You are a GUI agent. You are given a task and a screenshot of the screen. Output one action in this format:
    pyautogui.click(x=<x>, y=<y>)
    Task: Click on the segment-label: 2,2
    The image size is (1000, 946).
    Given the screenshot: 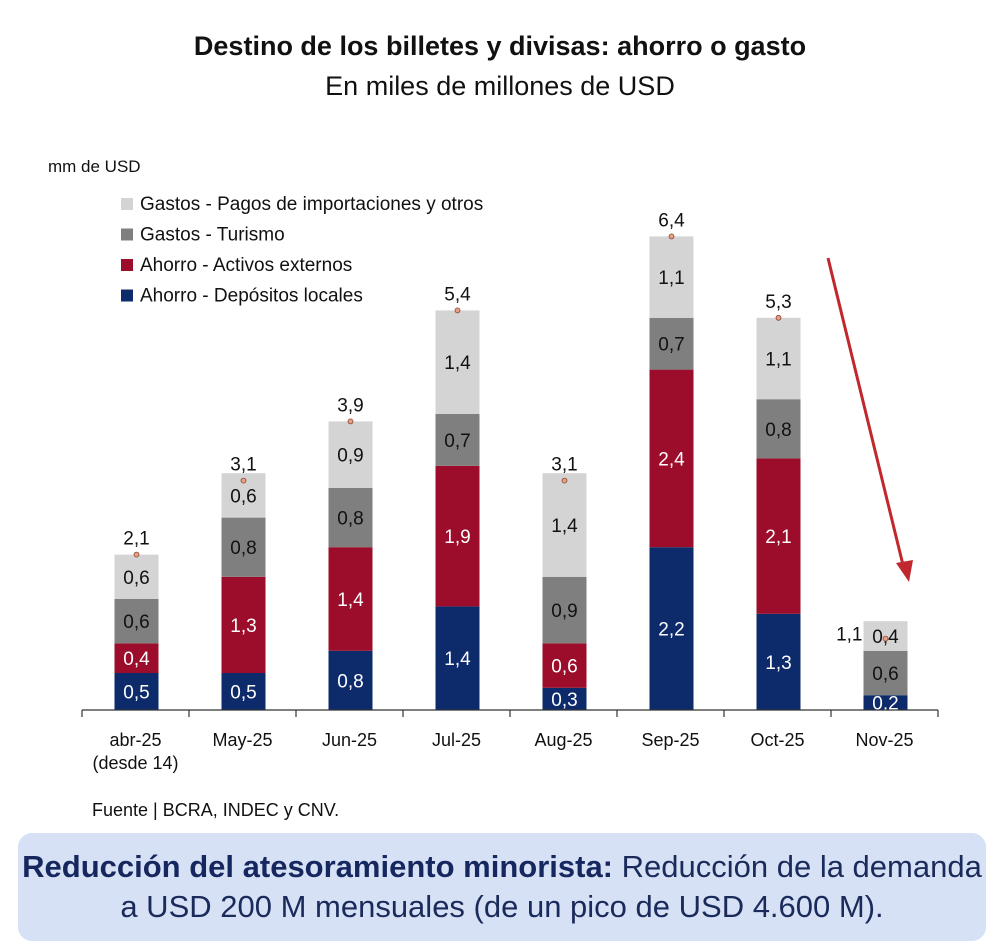 What is the action you would take?
    pyautogui.click(x=671, y=630)
    